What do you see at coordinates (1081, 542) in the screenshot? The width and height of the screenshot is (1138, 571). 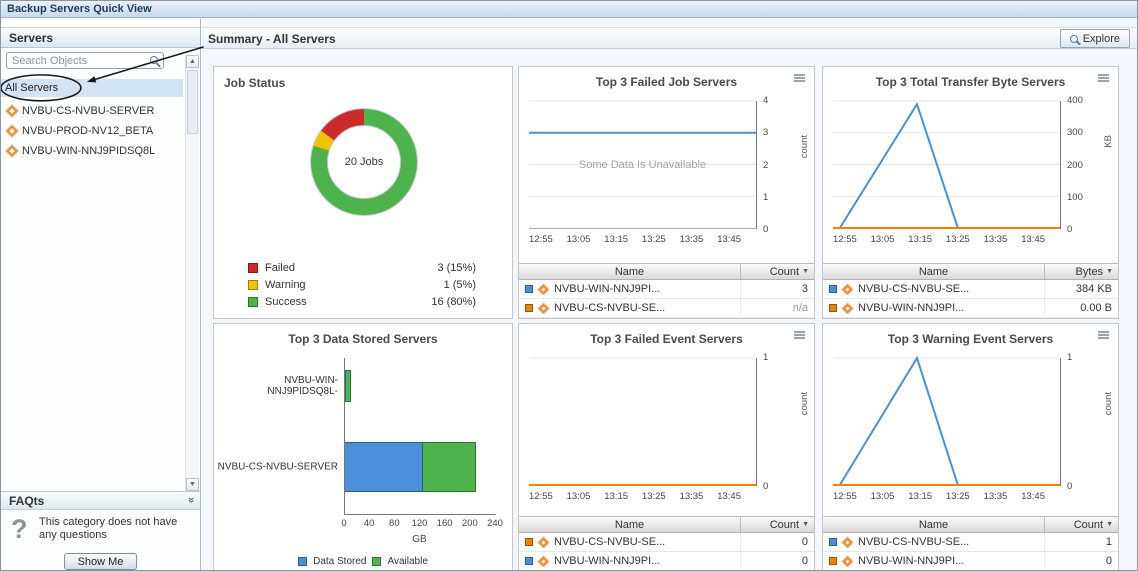 I see `metric-value: 1` at bounding box center [1081, 542].